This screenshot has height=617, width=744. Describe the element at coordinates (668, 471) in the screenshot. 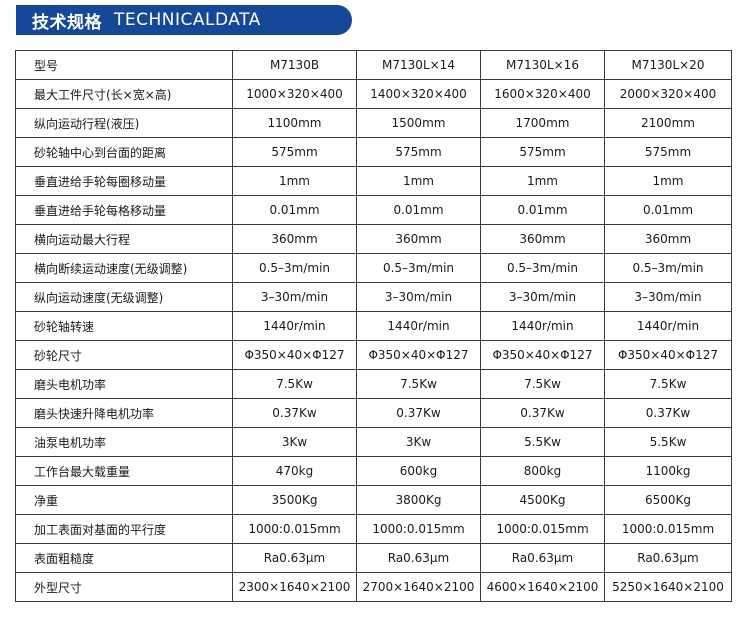

I see `value-cell: 1100kg` at that location.